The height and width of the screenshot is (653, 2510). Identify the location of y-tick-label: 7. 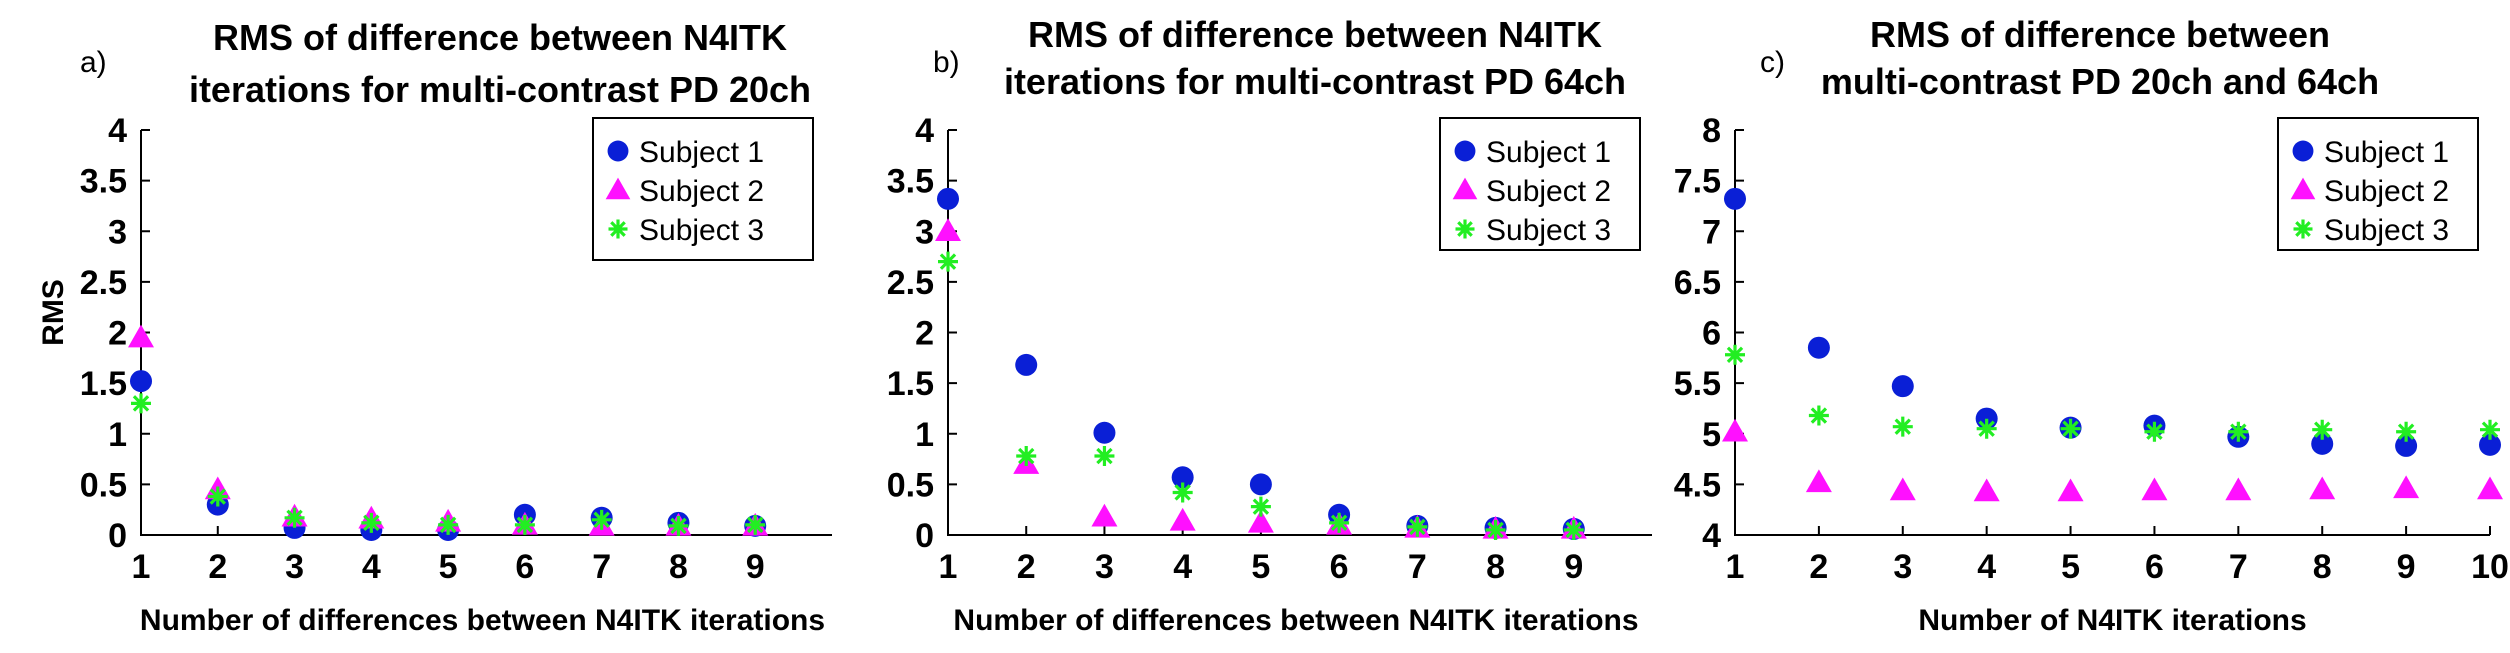
(1711, 232).